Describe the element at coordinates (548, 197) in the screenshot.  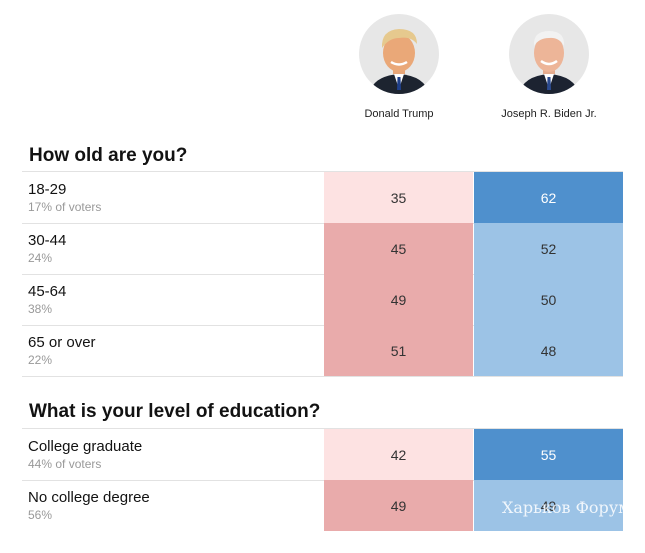
I see `biden-value-cell: 62` at that location.